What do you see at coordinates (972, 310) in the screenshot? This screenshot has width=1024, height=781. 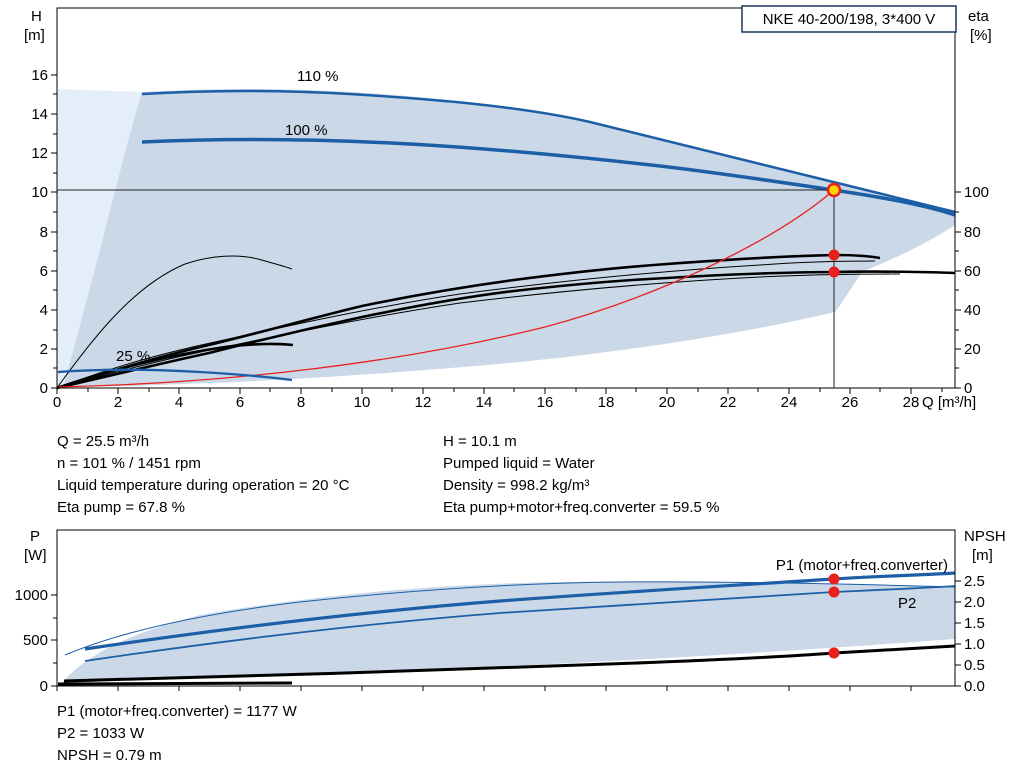 I see `tick-label: 40` at bounding box center [972, 310].